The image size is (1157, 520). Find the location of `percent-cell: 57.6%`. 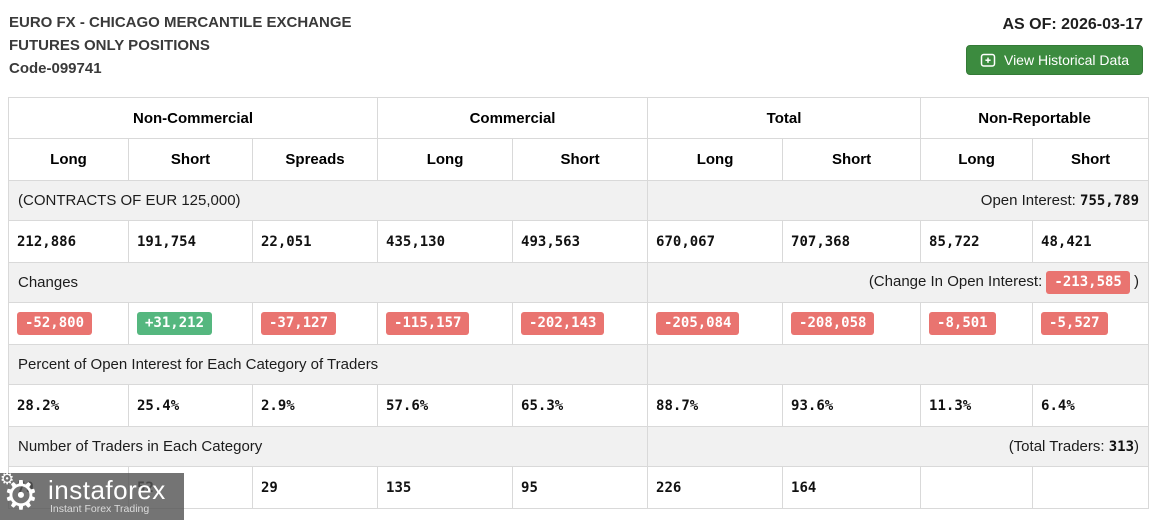

percent-cell: 57.6% is located at coordinates (445, 405).